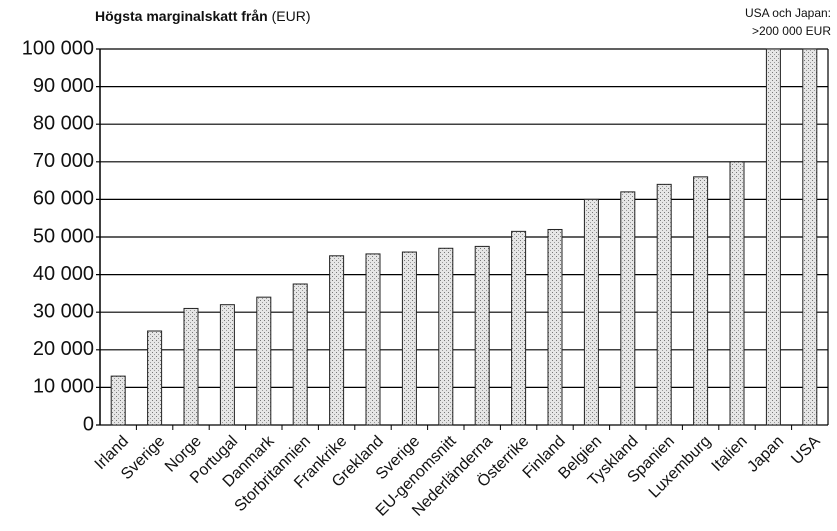 Image resolution: width=837 pixels, height=531 pixels. I want to click on y-tick-label: 100 000, so click(58, 48).